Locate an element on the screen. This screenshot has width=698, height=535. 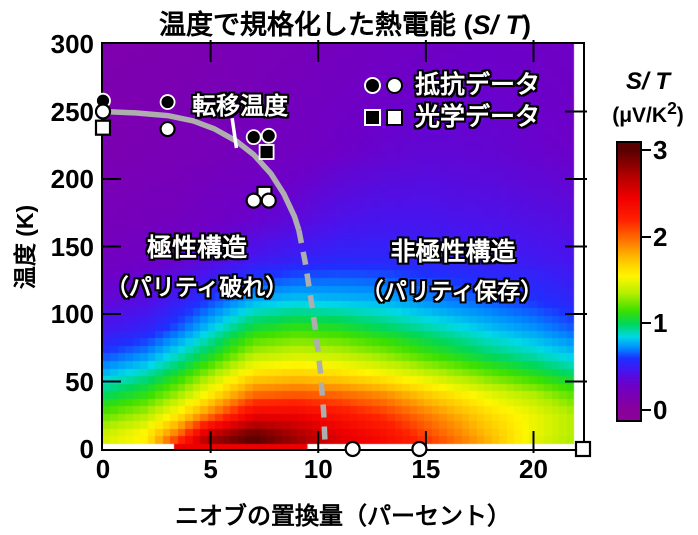
legend-row-resistance: 抵抗データ is located at coordinates (452, 85).